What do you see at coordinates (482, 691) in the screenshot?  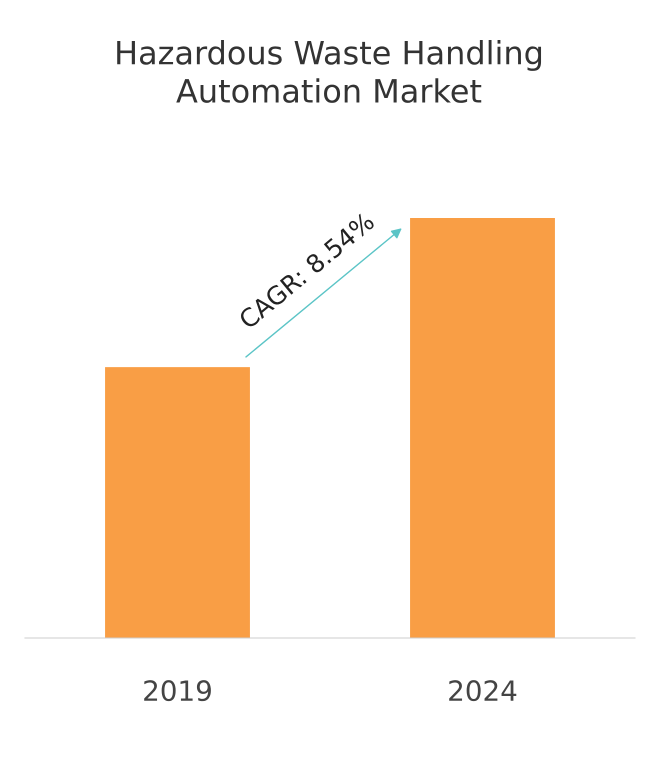 I see `x-tick-label: 2024` at bounding box center [482, 691].